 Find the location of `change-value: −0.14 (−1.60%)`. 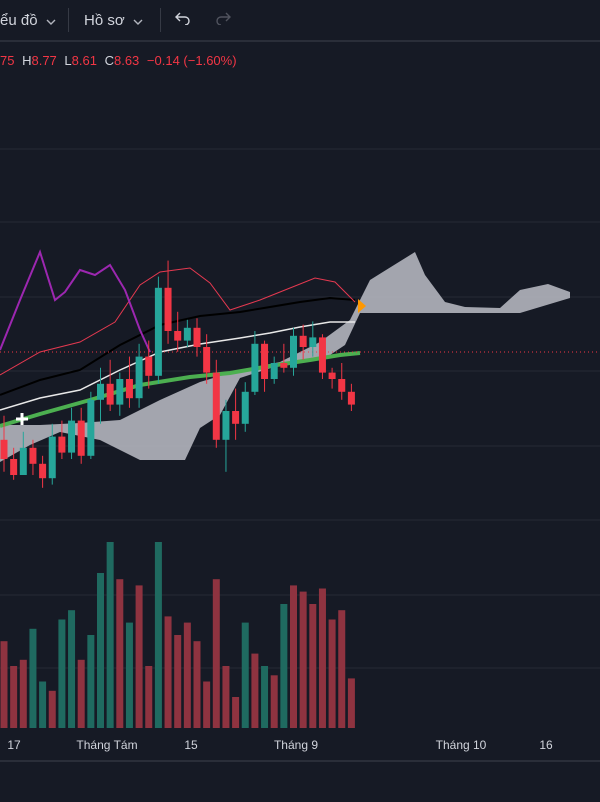

change-value: −0.14 (−1.60%) is located at coordinates (191, 60).